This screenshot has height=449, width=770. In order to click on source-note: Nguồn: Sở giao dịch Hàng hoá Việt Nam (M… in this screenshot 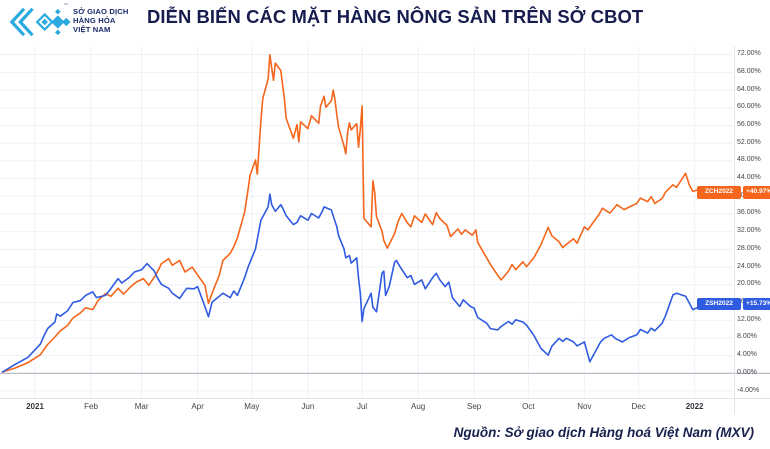, I will do `click(603, 432)`.